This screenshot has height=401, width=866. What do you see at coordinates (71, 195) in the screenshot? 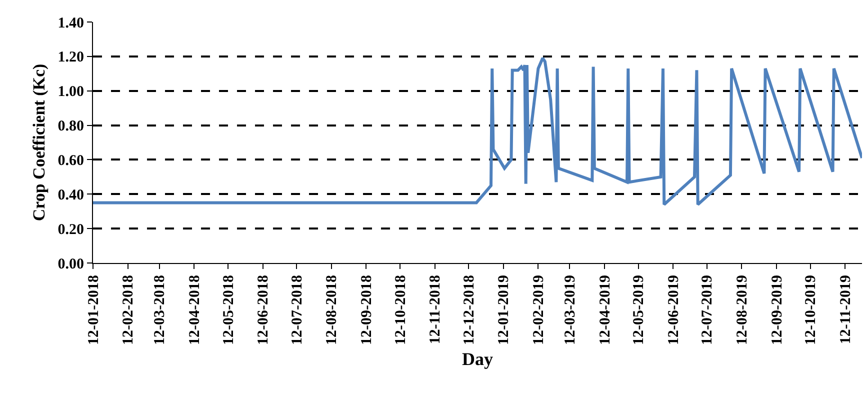
I see `y-tick-label: 0.40` at bounding box center [71, 195].